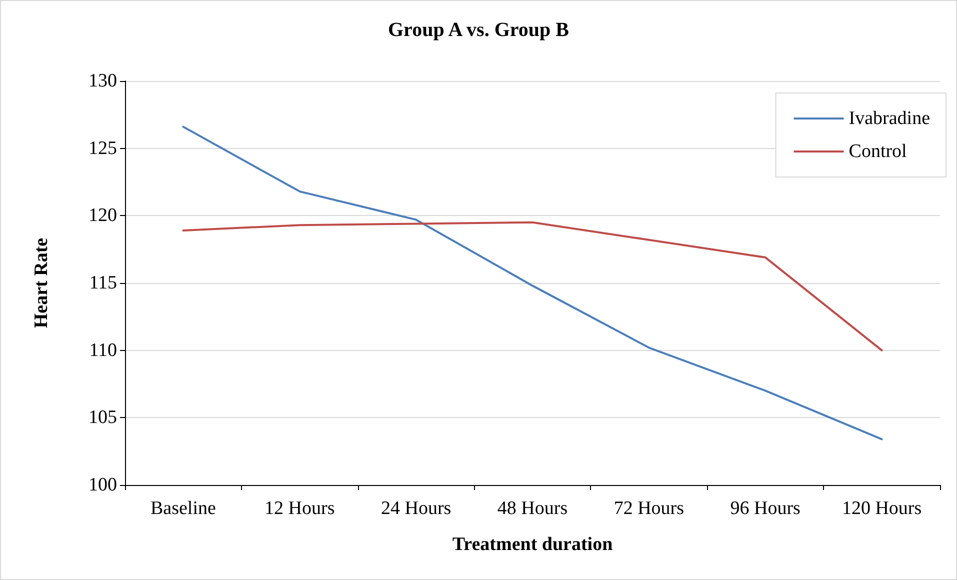 The image size is (957, 580). Describe the element at coordinates (102, 81) in the screenshot. I see `y-tick-label: 130` at that location.